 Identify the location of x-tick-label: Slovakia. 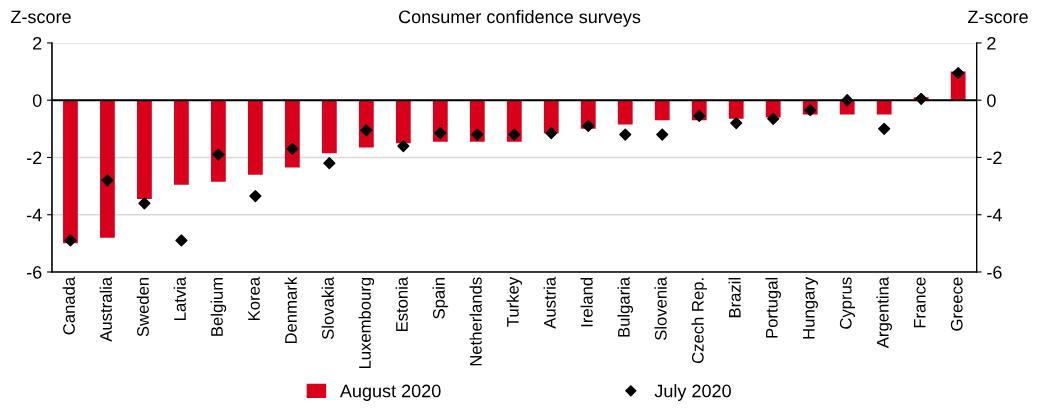
(327, 308).